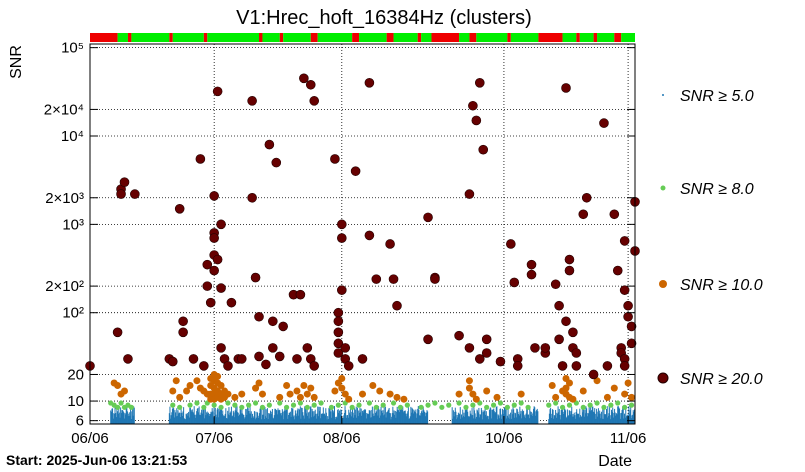 This screenshot has height=472, width=805. Describe the element at coordinates (73, 224) in the screenshot. I see `y-tick-label: 10³` at that location.